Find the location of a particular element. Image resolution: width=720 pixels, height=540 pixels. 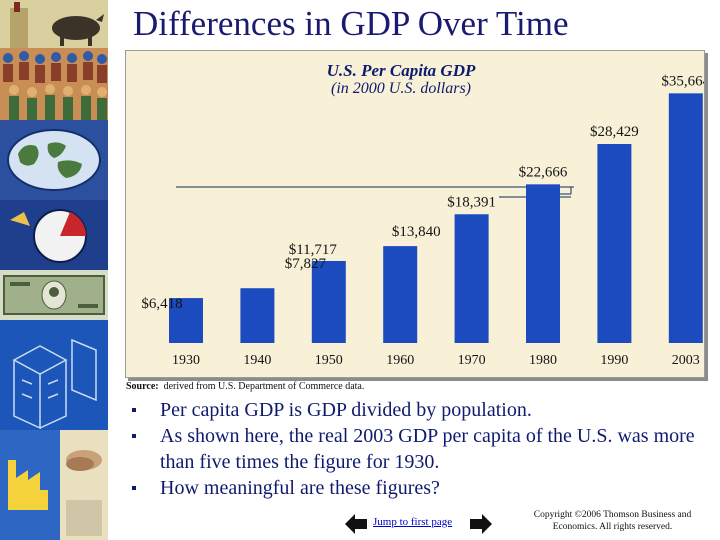

value-label-1930: $6,418 is located at coordinates (161, 304).